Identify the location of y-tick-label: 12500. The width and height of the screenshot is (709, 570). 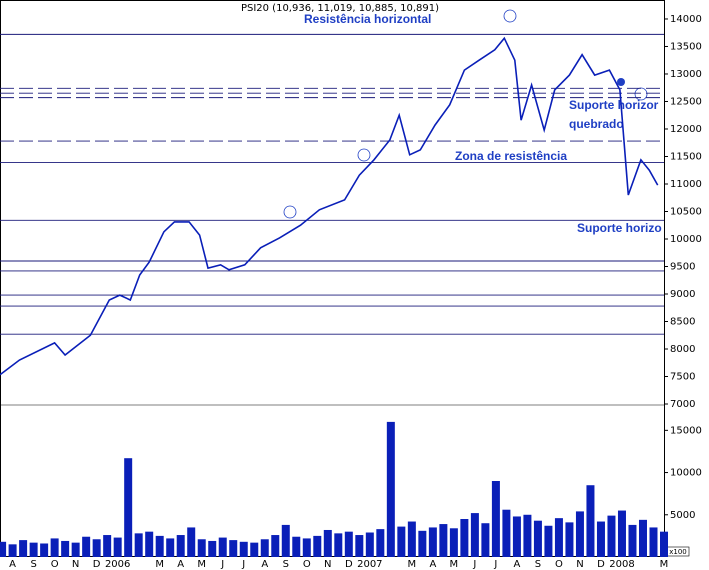
(686, 101).